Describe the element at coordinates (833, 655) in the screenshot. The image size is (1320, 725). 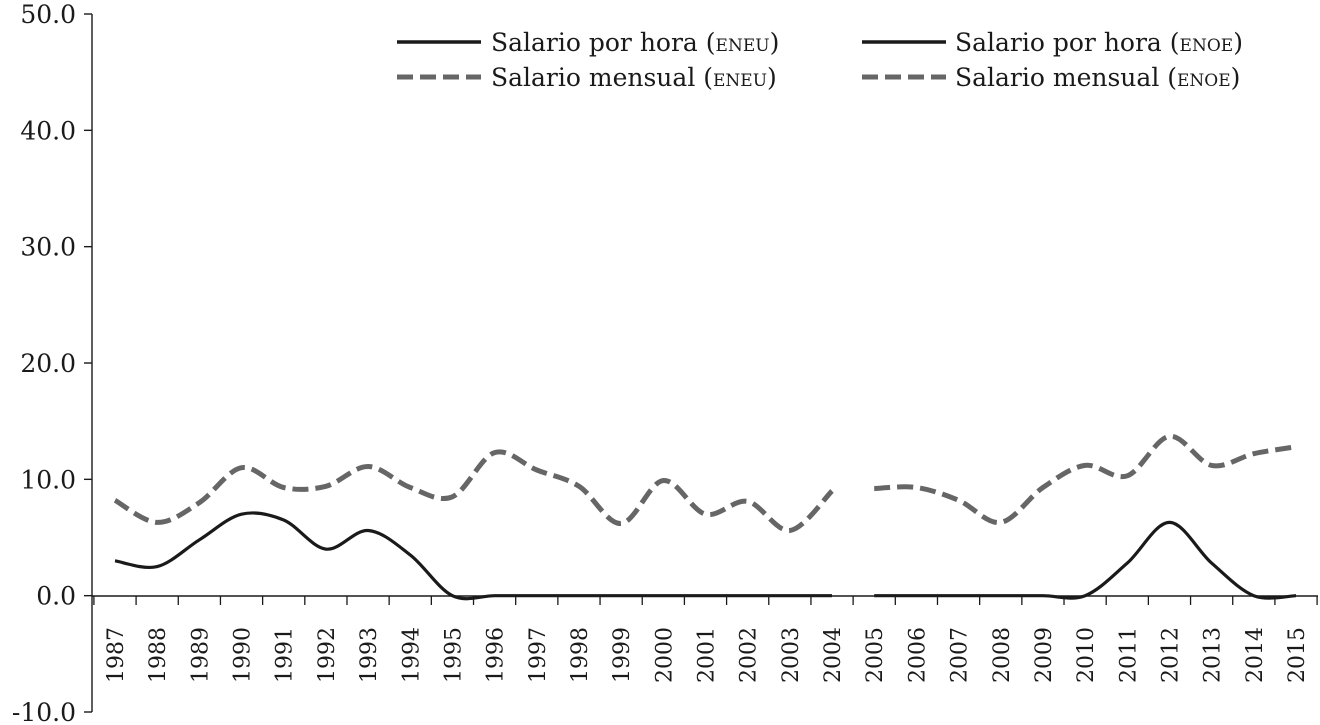
I see `x-tick-label: 2004` at that location.